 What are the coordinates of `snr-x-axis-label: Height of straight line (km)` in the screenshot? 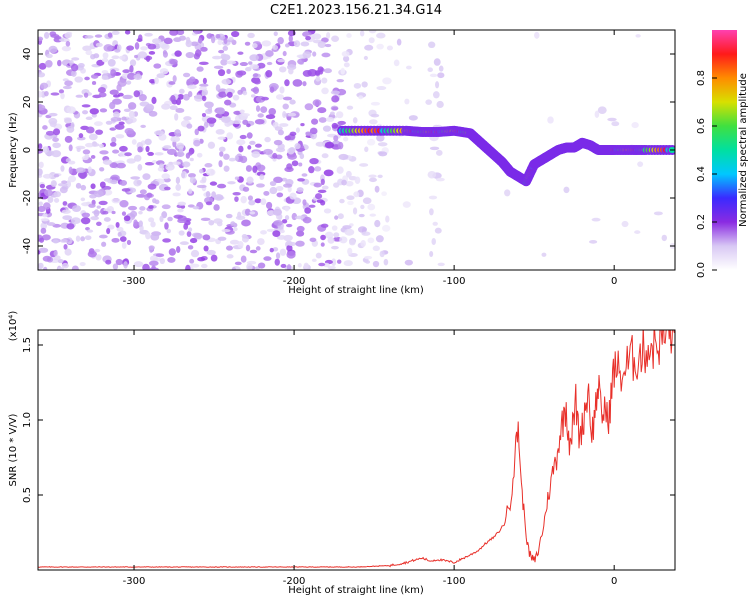 It's located at (356, 590).